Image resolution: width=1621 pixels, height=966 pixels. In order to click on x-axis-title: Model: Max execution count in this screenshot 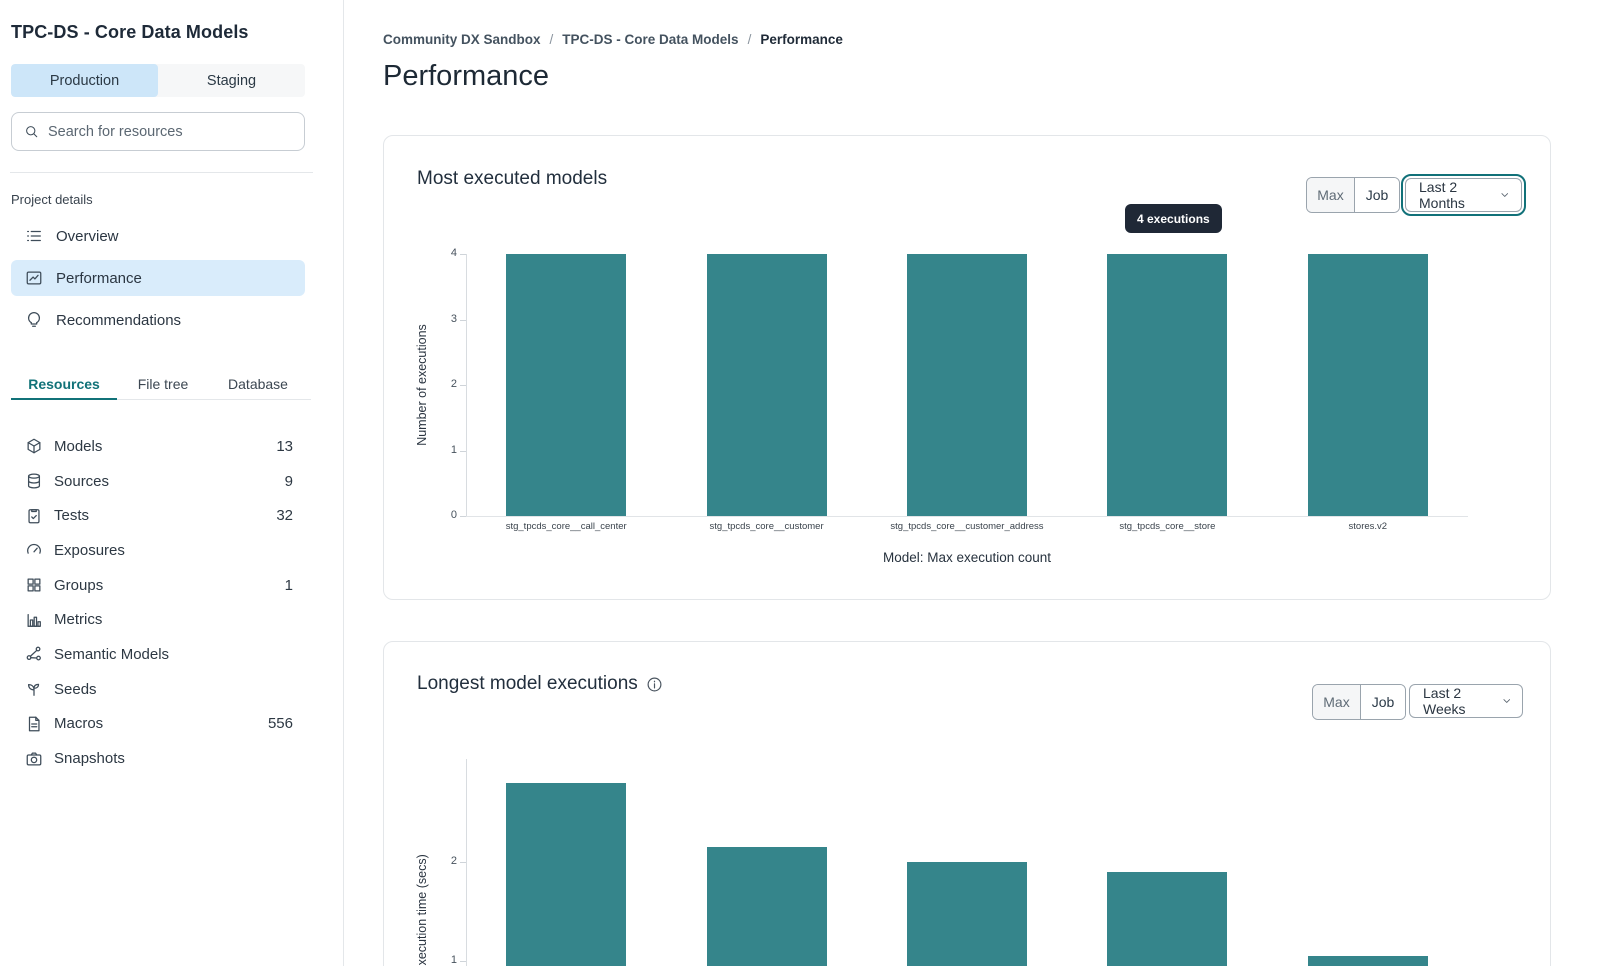, I will do `click(967, 557)`.